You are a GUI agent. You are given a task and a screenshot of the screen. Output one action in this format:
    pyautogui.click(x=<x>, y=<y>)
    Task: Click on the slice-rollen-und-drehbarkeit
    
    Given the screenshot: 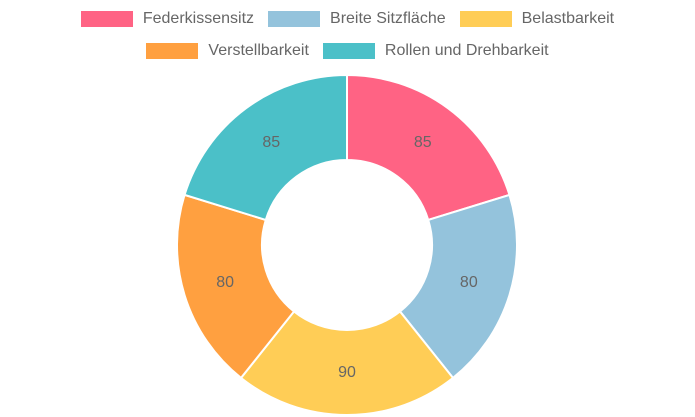 What is the action you would take?
    pyautogui.click(x=265, y=147)
    